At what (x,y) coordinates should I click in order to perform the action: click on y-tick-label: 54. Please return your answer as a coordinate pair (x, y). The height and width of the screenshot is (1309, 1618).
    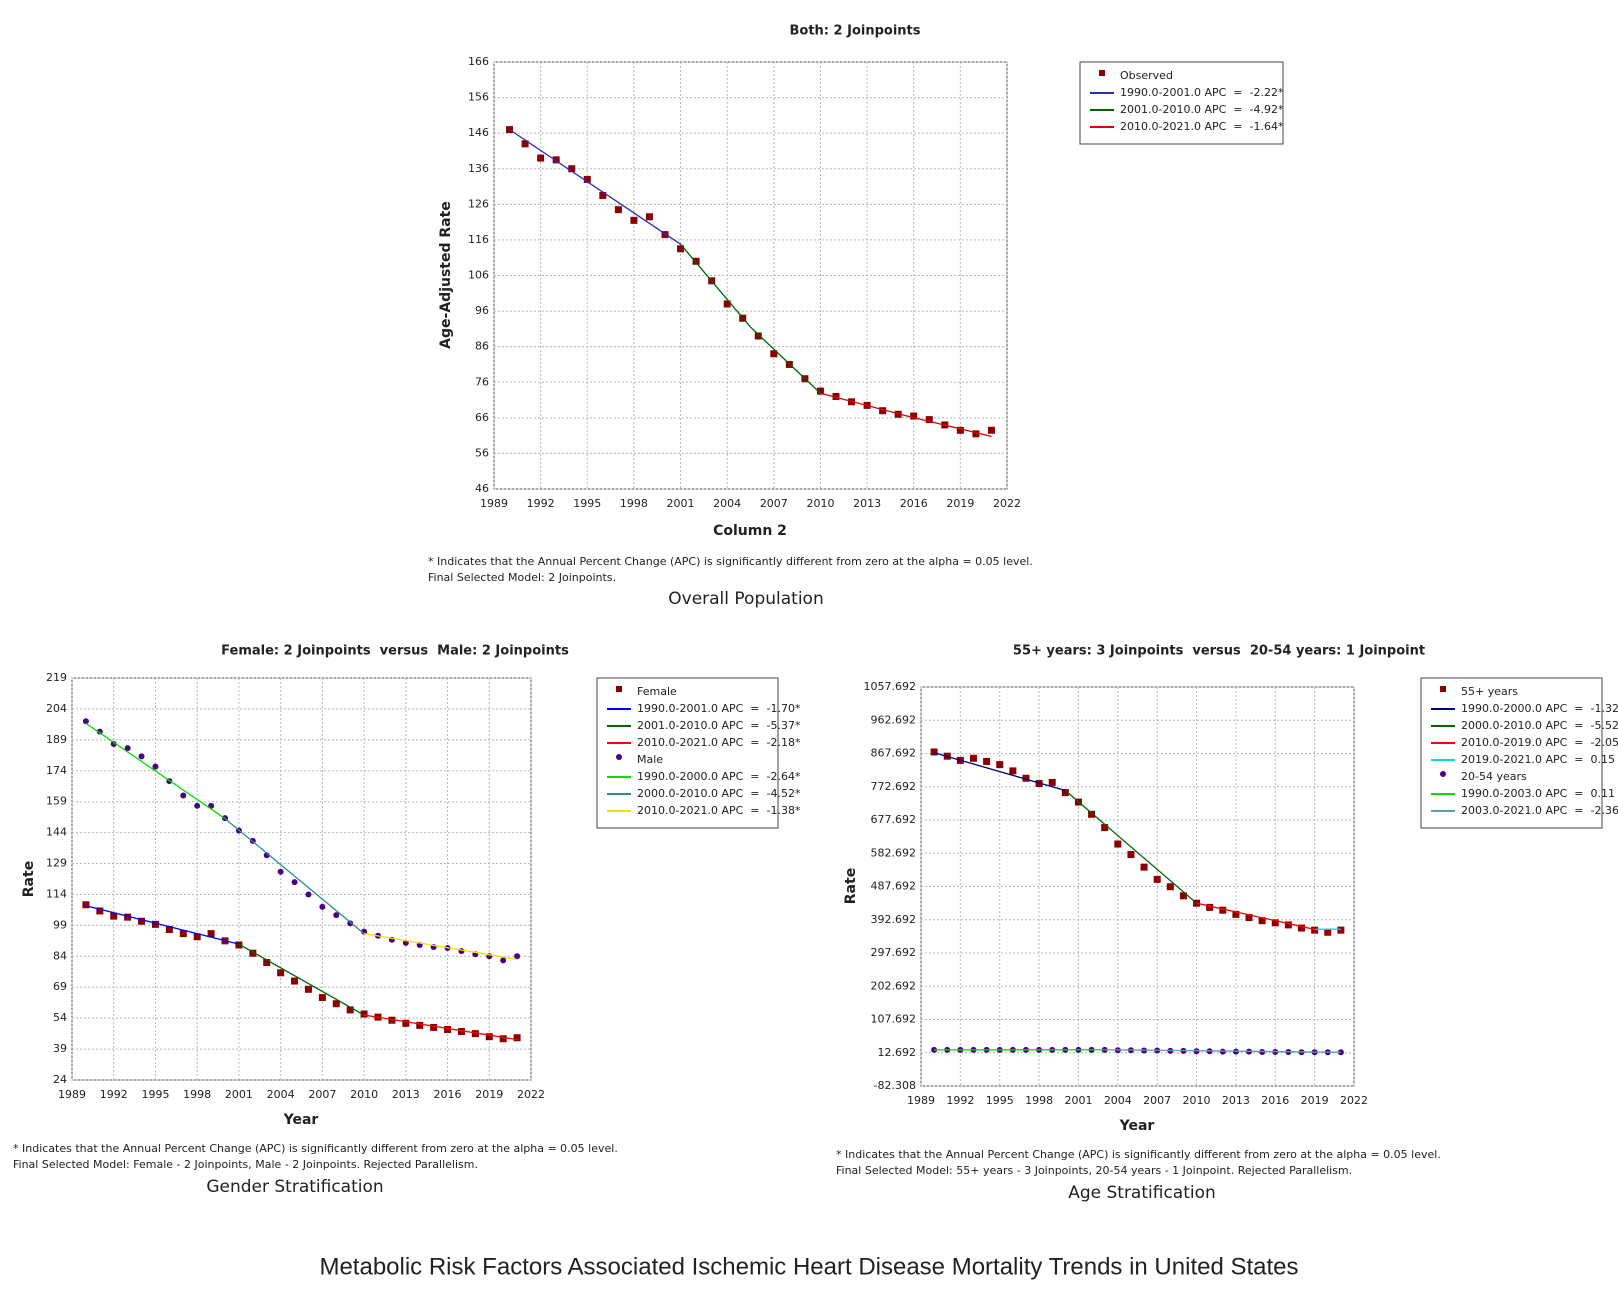
    Looking at the image, I should click on (60, 1017).